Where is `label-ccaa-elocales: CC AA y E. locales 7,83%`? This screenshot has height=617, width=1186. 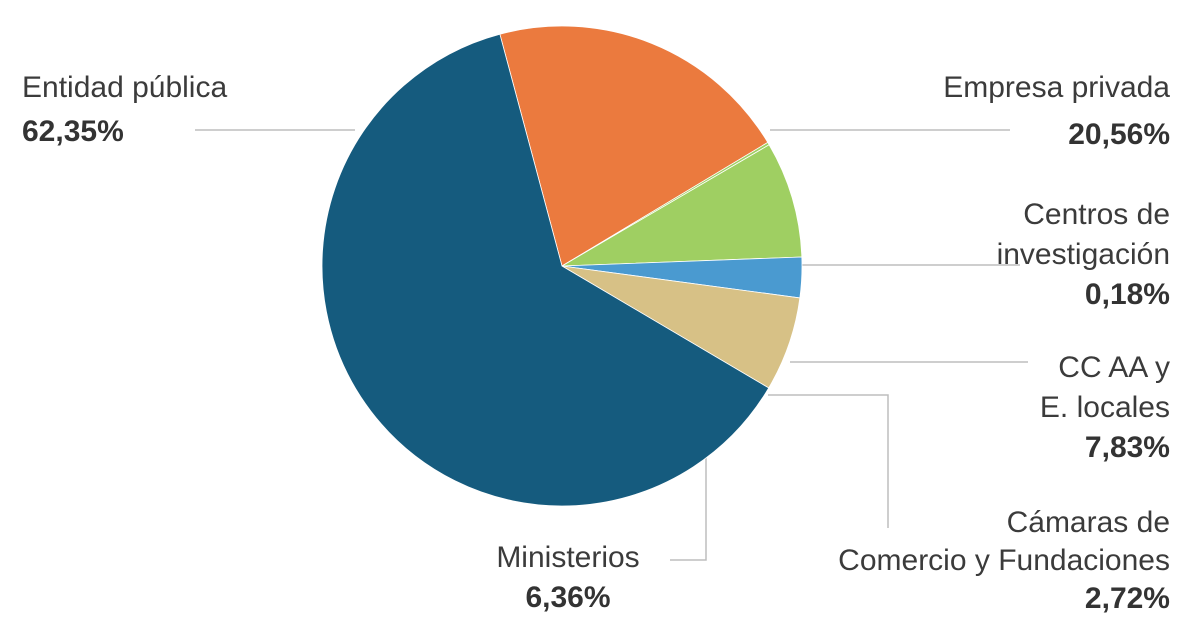 label-ccaa-elocales: CC AA y E. locales 7,83% is located at coordinates (1105, 408).